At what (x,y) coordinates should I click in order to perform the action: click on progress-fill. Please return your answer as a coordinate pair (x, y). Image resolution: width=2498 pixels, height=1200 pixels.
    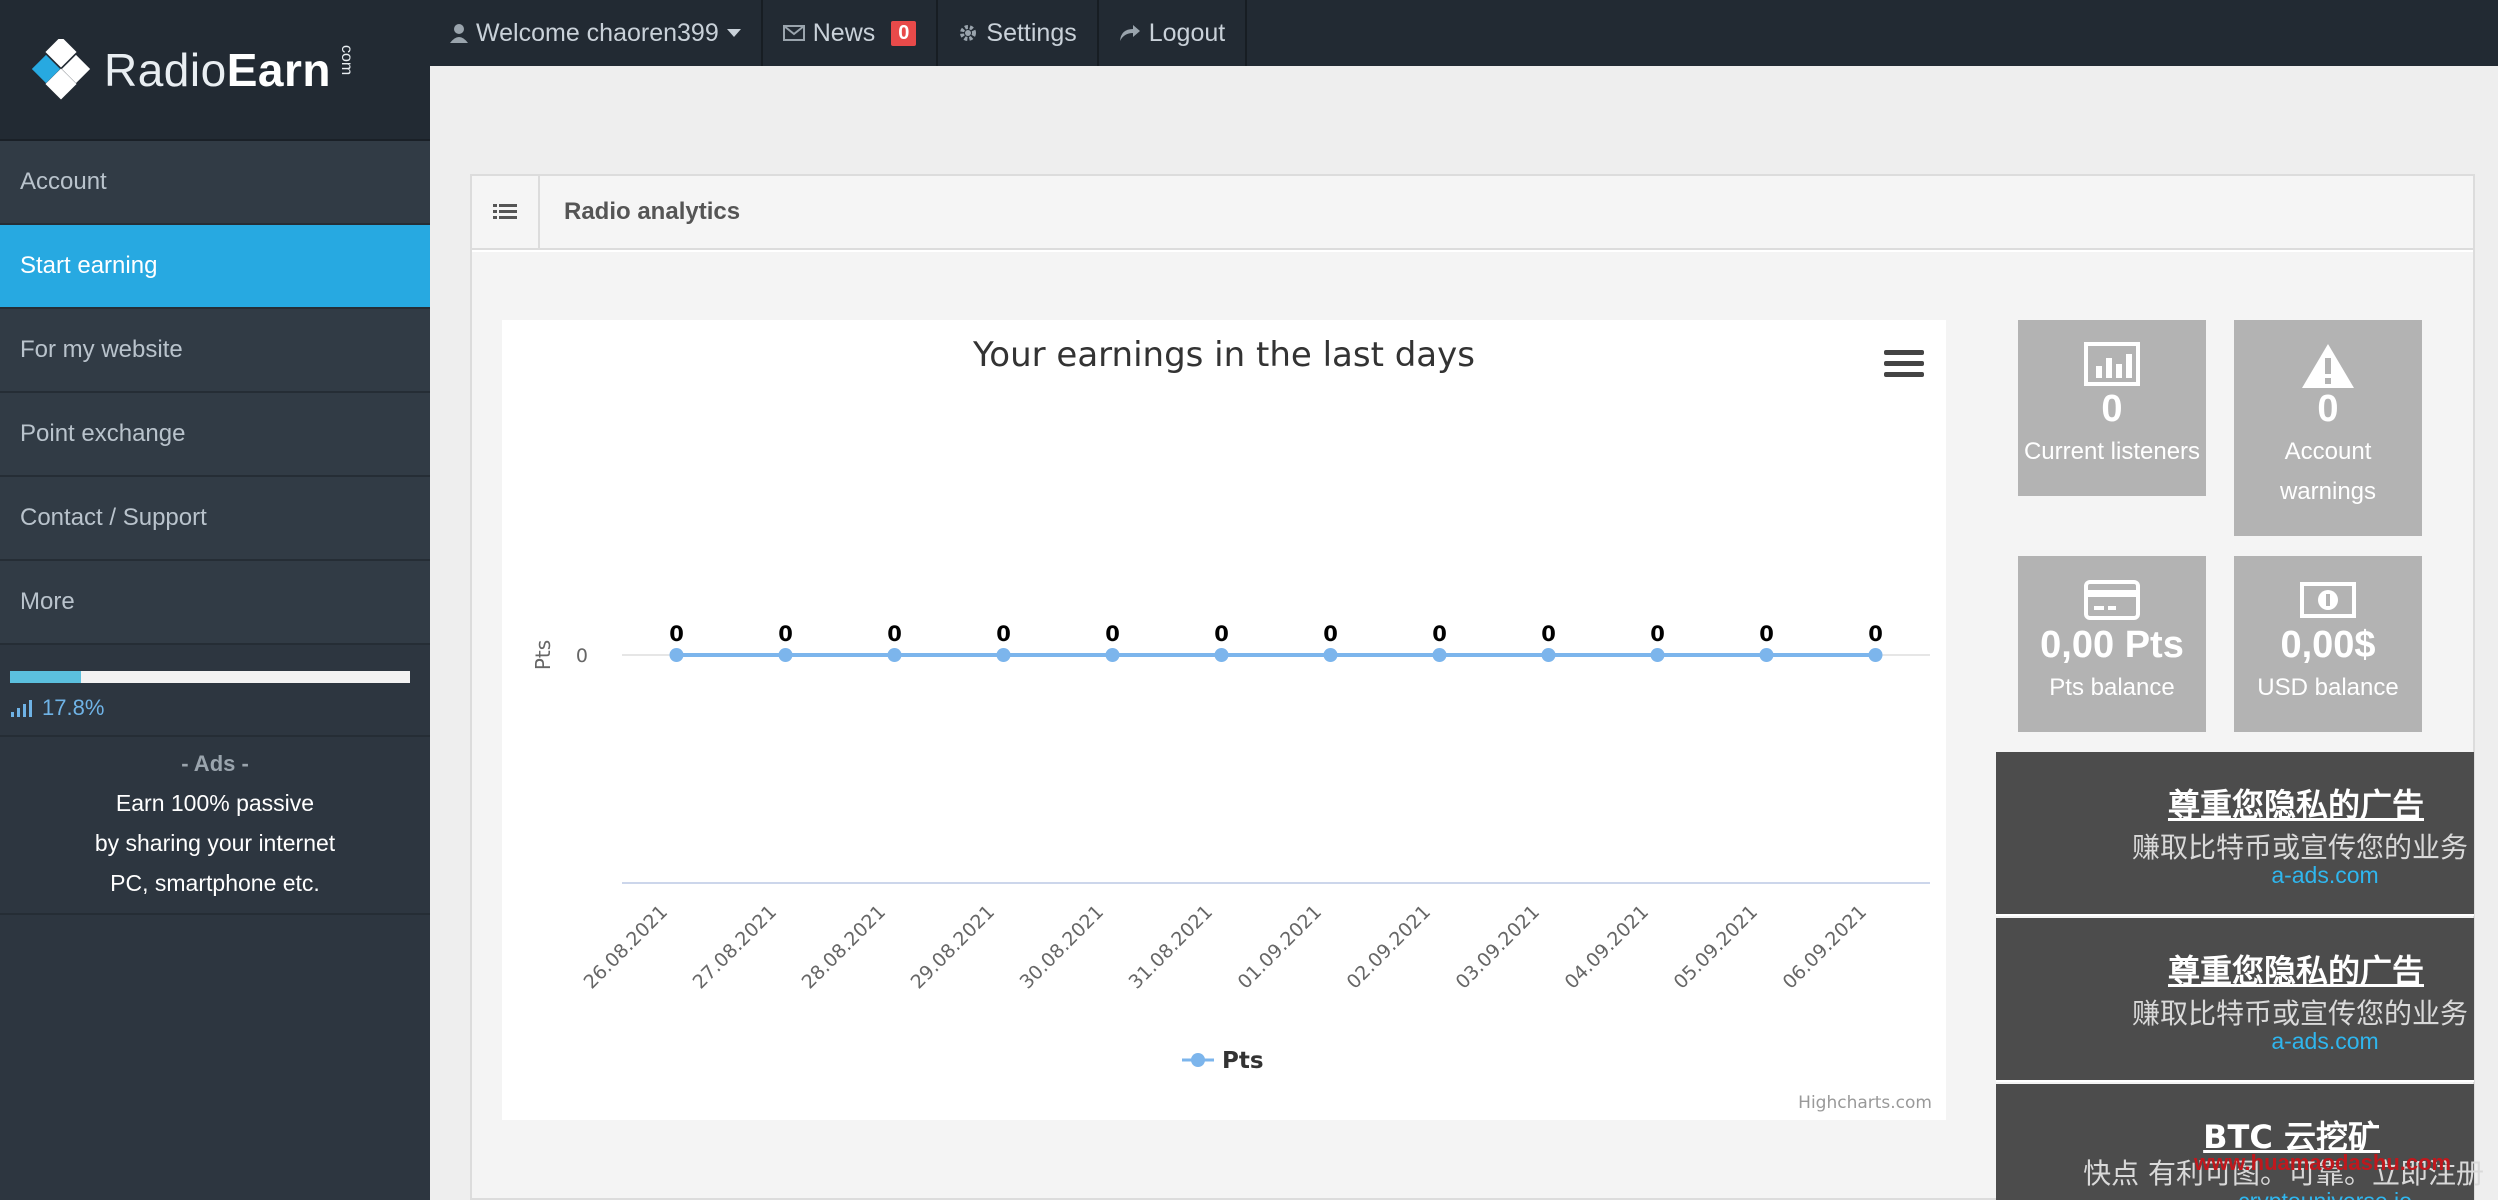
    Looking at the image, I should click on (46, 677).